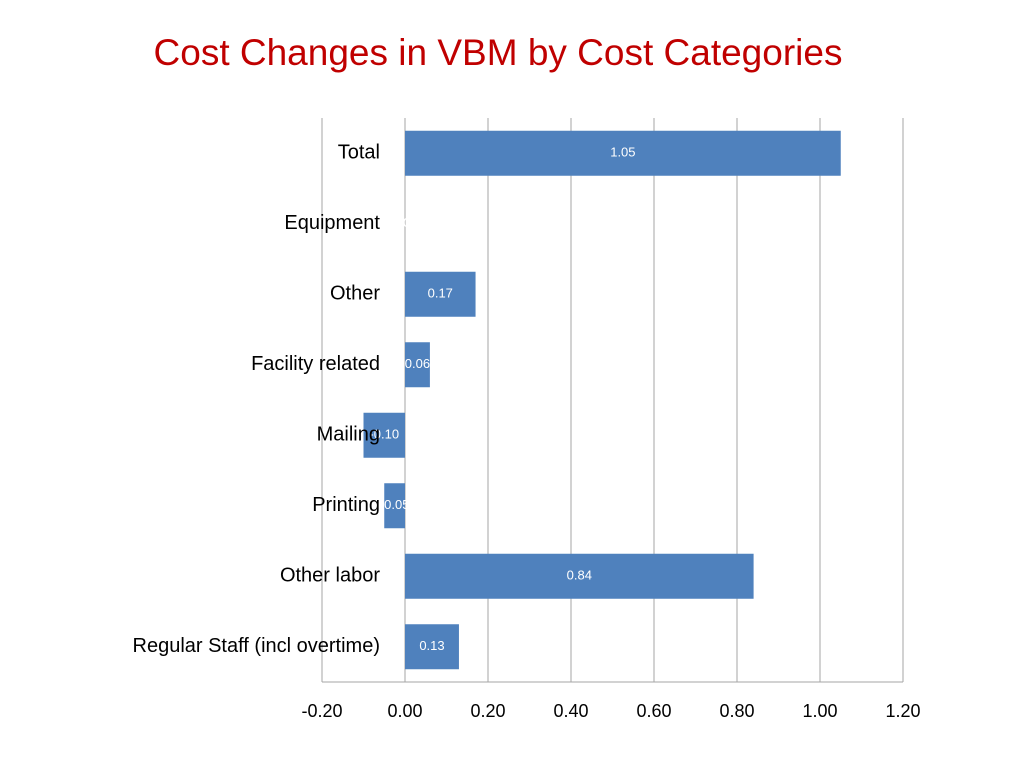 The width and height of the screenshot is (1024, 768). I want to click on x-tick-label: -0.20, so click(321, 711).